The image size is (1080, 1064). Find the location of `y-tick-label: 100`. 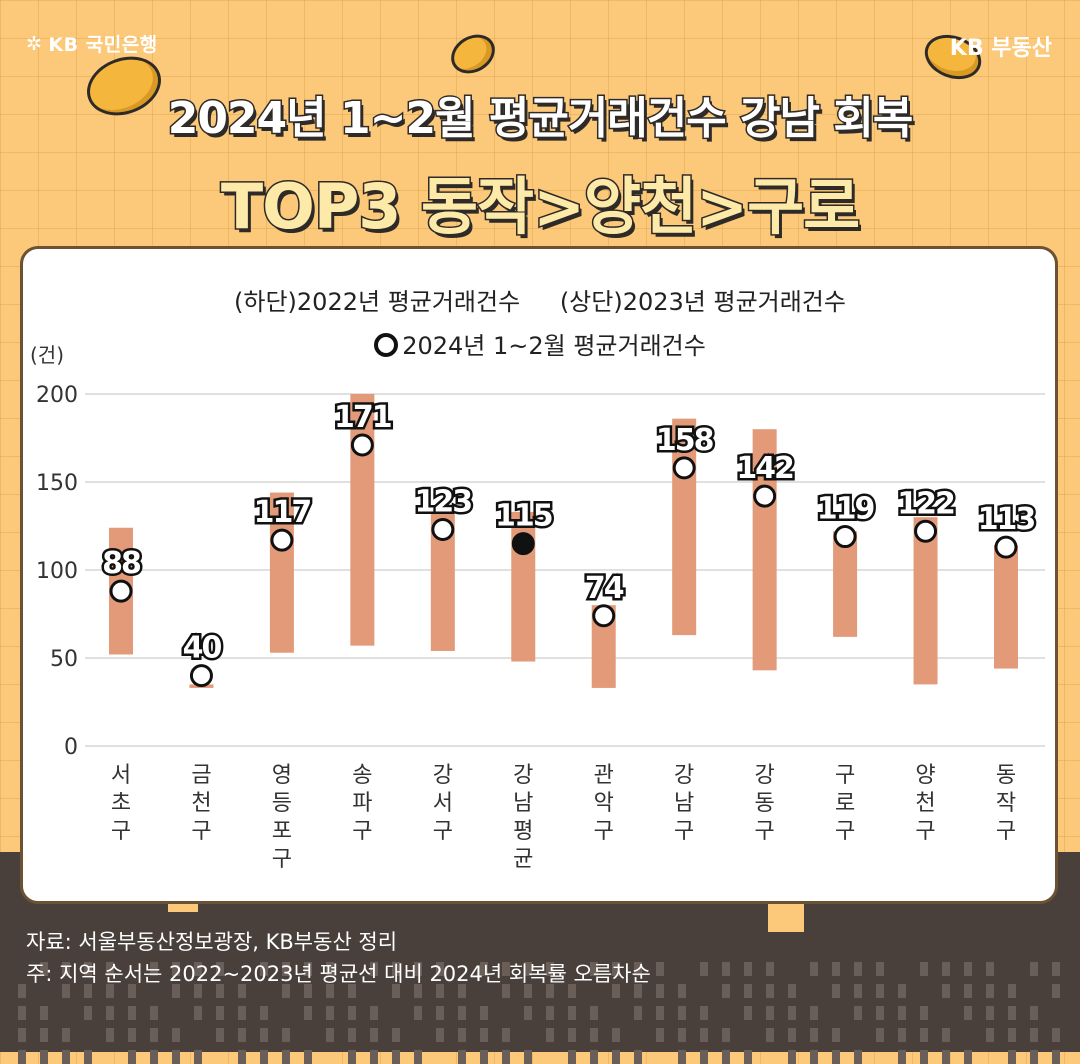

y-tick-label: 100 is located at coordinates (57, 571).